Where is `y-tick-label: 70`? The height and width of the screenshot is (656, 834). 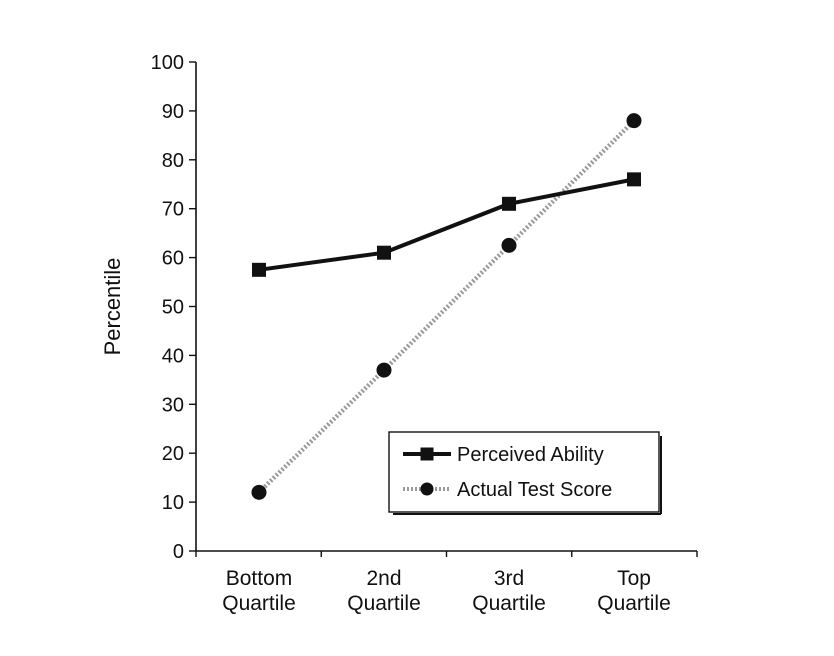
y-tick-label: 70 is located at coordinates (173, 210).